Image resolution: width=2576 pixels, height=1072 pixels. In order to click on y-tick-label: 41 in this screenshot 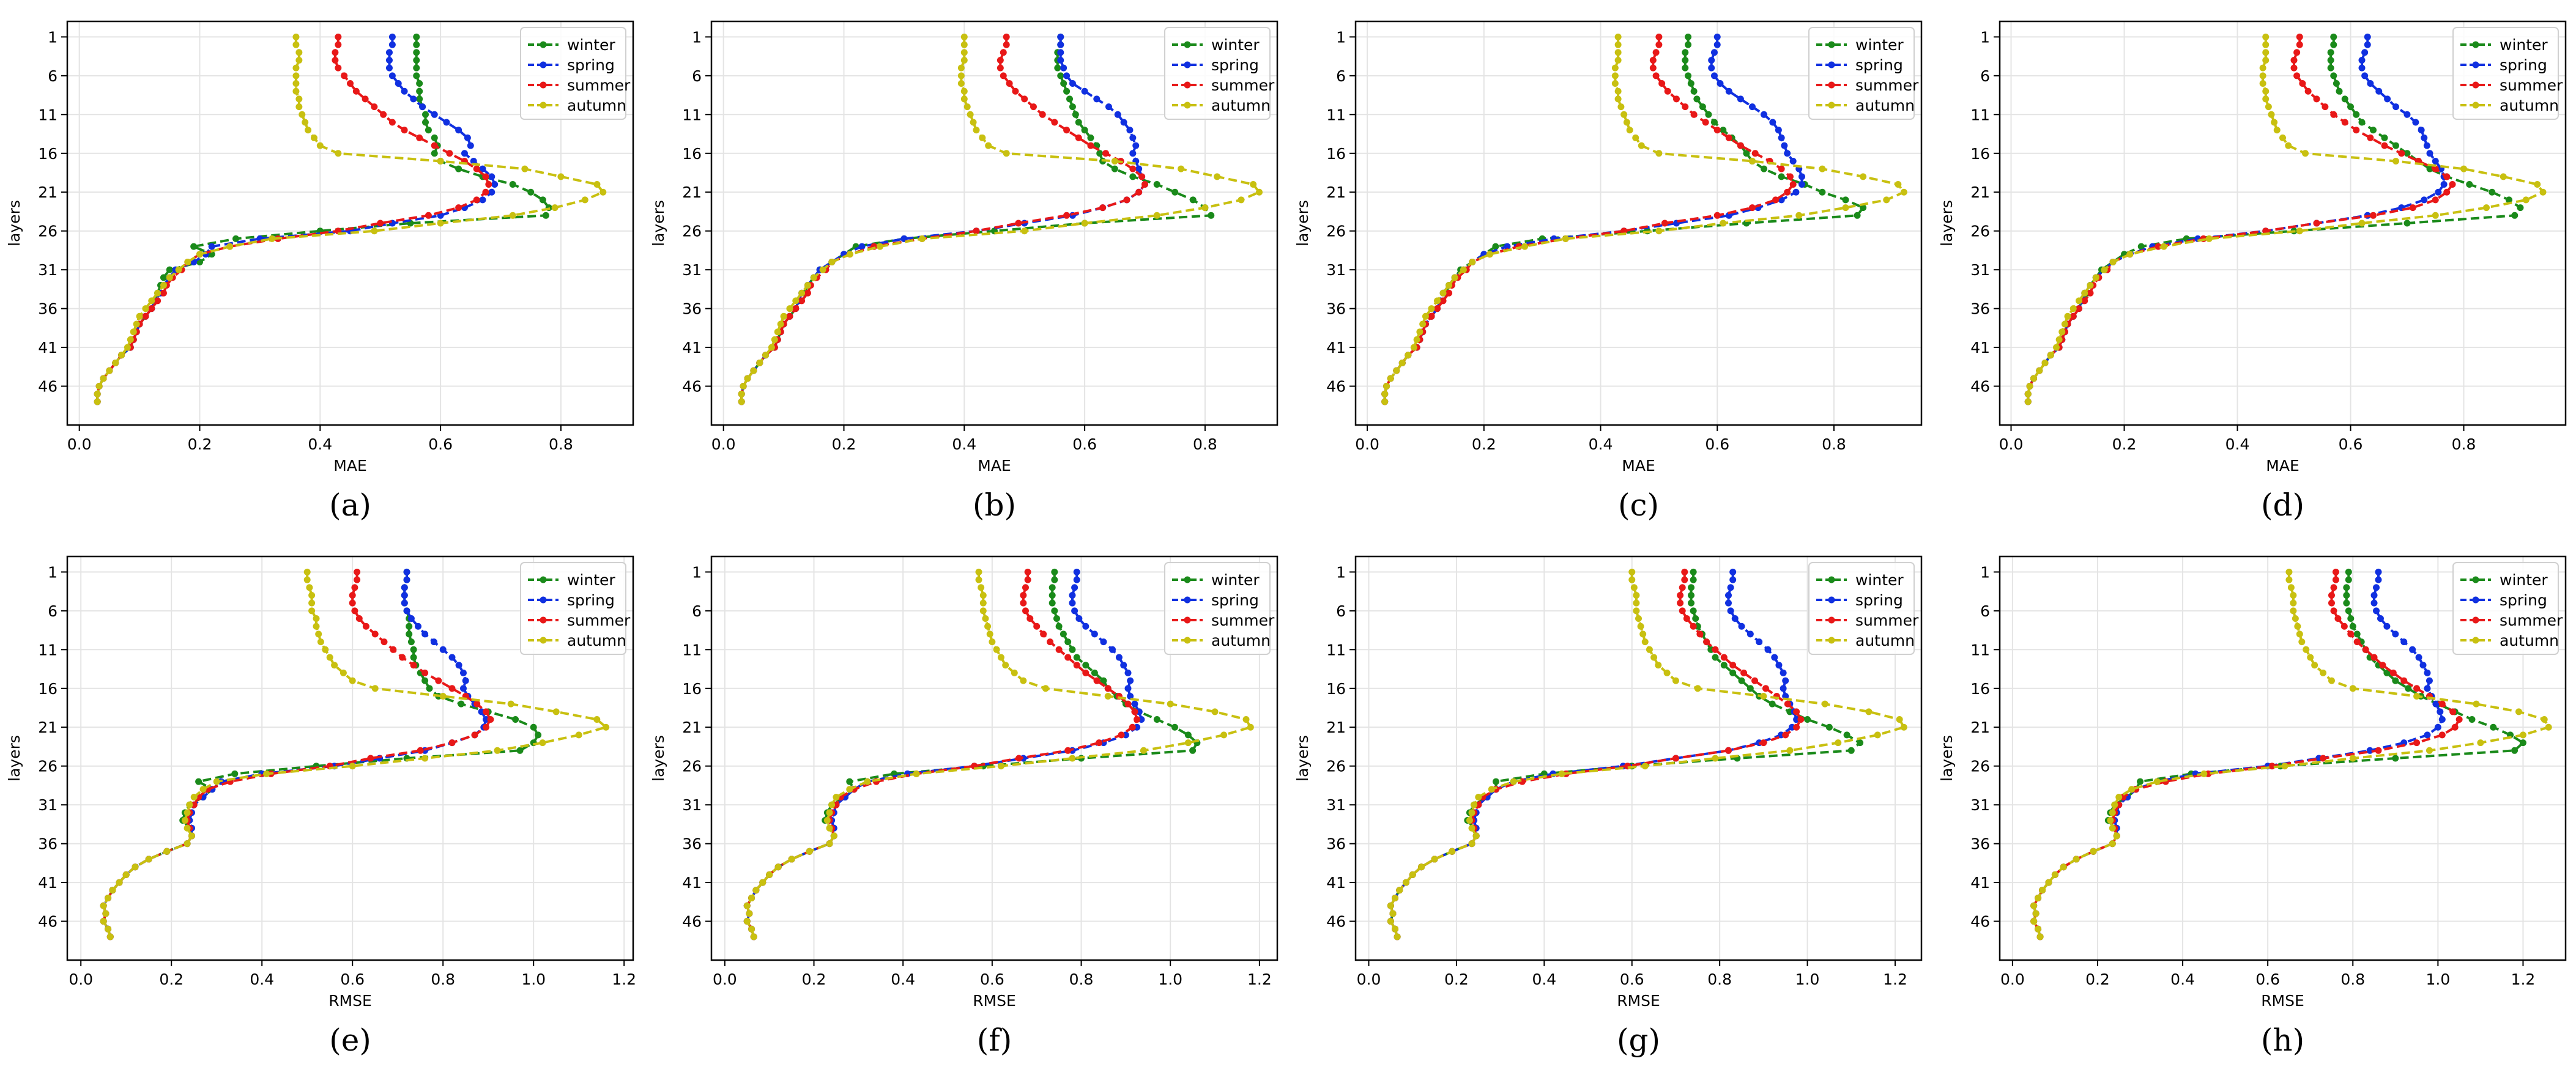, I will do `click(48, 348)`.